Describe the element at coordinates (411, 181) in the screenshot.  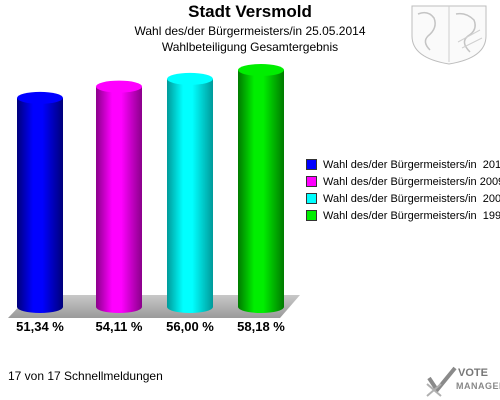
I see `legend-label-2009: Wahl des/der Bürgermeisters/in 2009` at that location.